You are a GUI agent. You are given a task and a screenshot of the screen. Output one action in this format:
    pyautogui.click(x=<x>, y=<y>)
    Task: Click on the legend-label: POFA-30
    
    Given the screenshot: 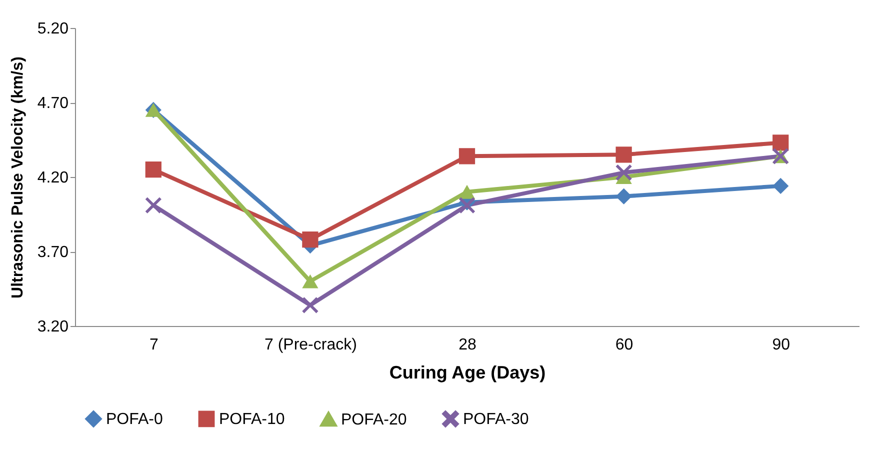 What is the action you would take?
    pyautogui.click(x=496, y=419)
    